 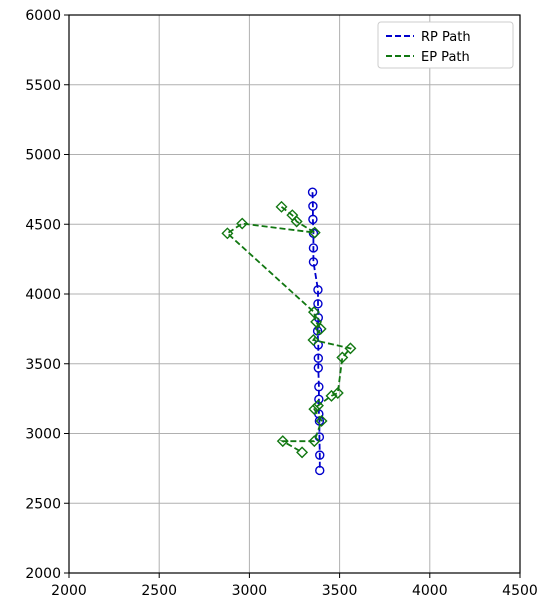 What do you see at coordinates (43, 156) in the screenshot?
I see `y-tick-label: 5000` at bounding box center [43, 156].